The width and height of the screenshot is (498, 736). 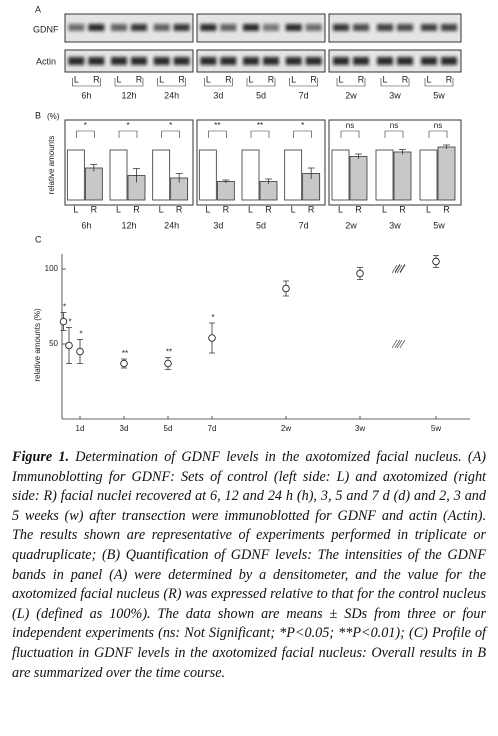 I want to click on time-label: 5w, so click(x=439, y=95).